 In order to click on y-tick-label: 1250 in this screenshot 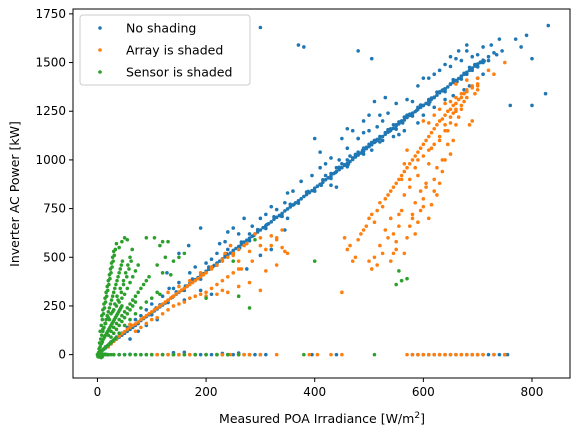, I will do `click(50, 111)`.